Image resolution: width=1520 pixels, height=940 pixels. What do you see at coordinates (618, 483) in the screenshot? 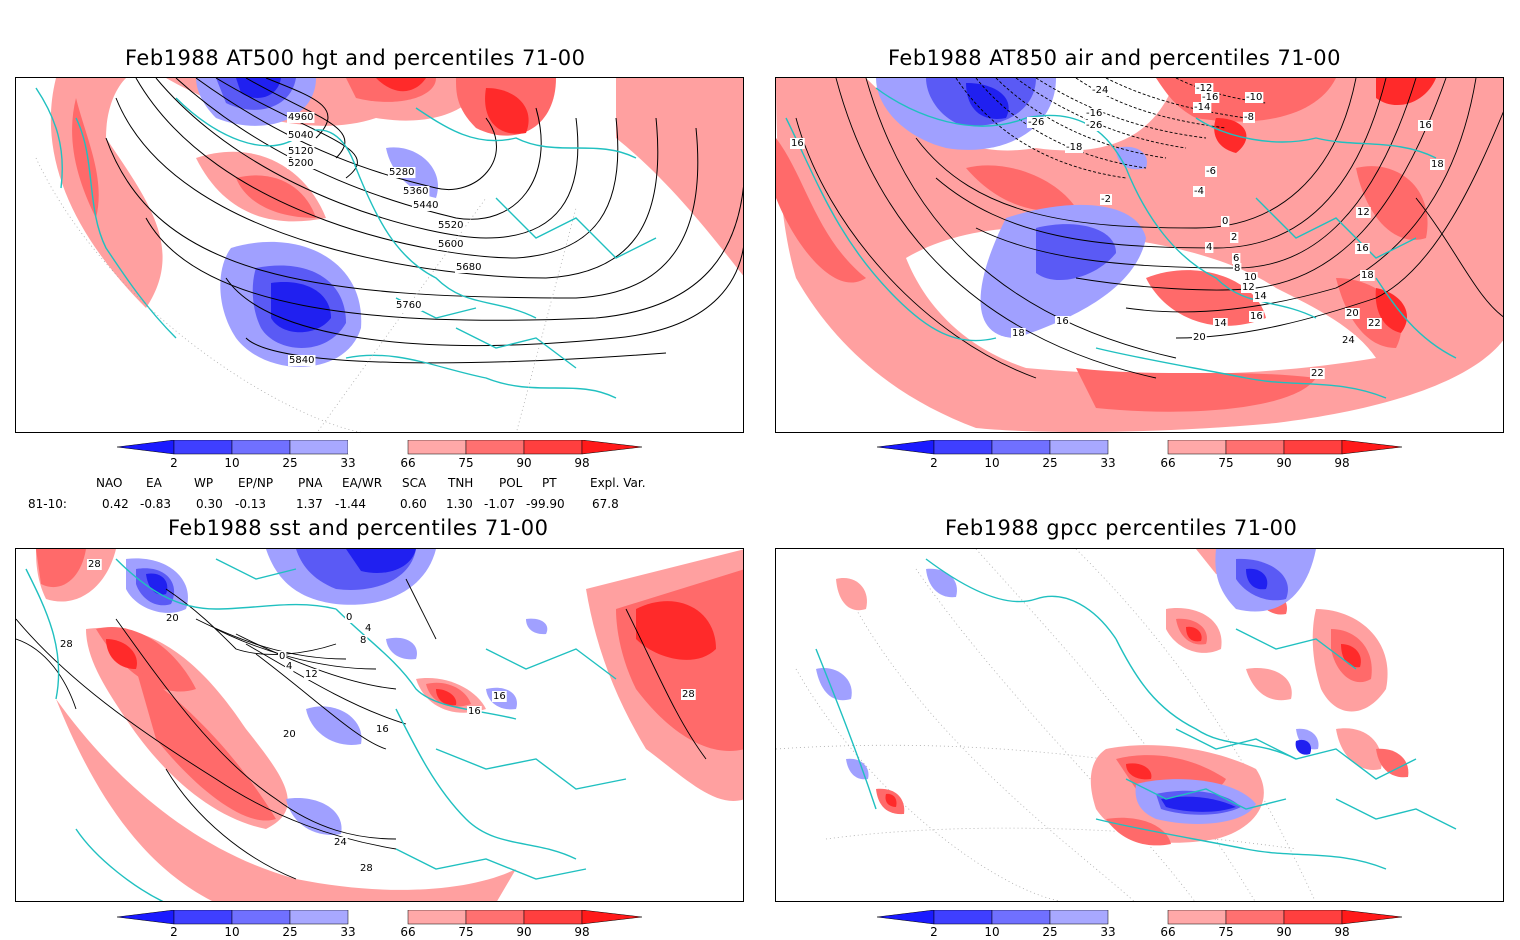
I see `index-header: Expl. Var.` at bounding box center [618, 483].